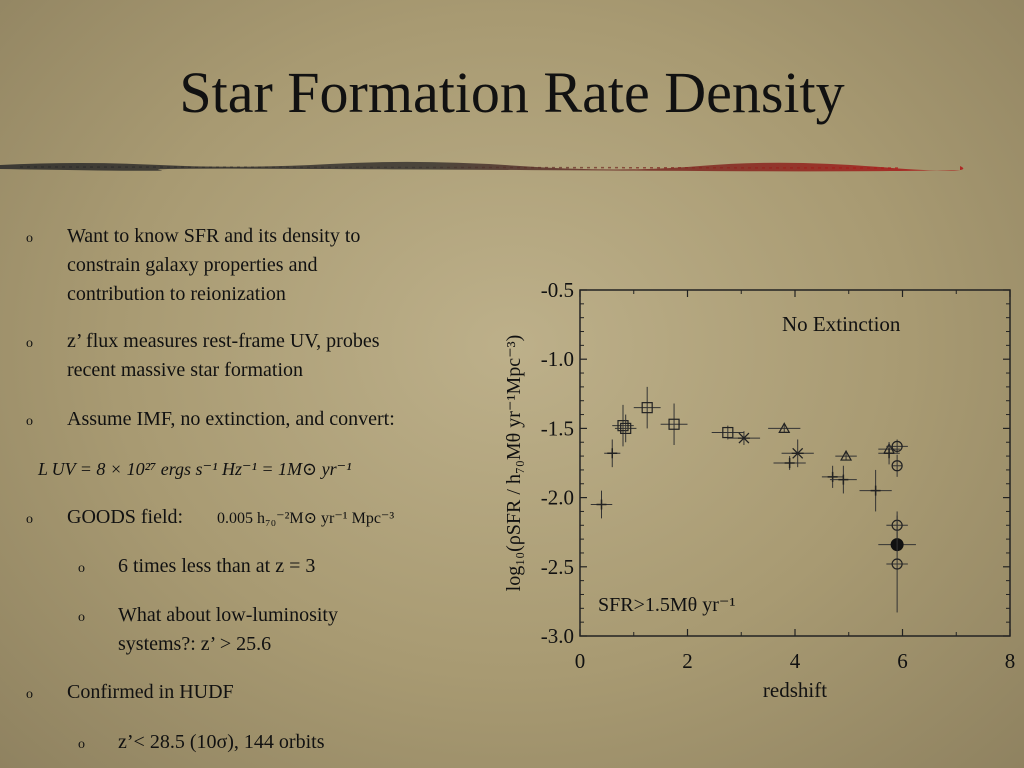 This screenshot has width=1024, height=768. What do you see at coordinates (580, 661) in the screenshot?
I see `x-tick-label: 0` at bounding box center [580, 661].